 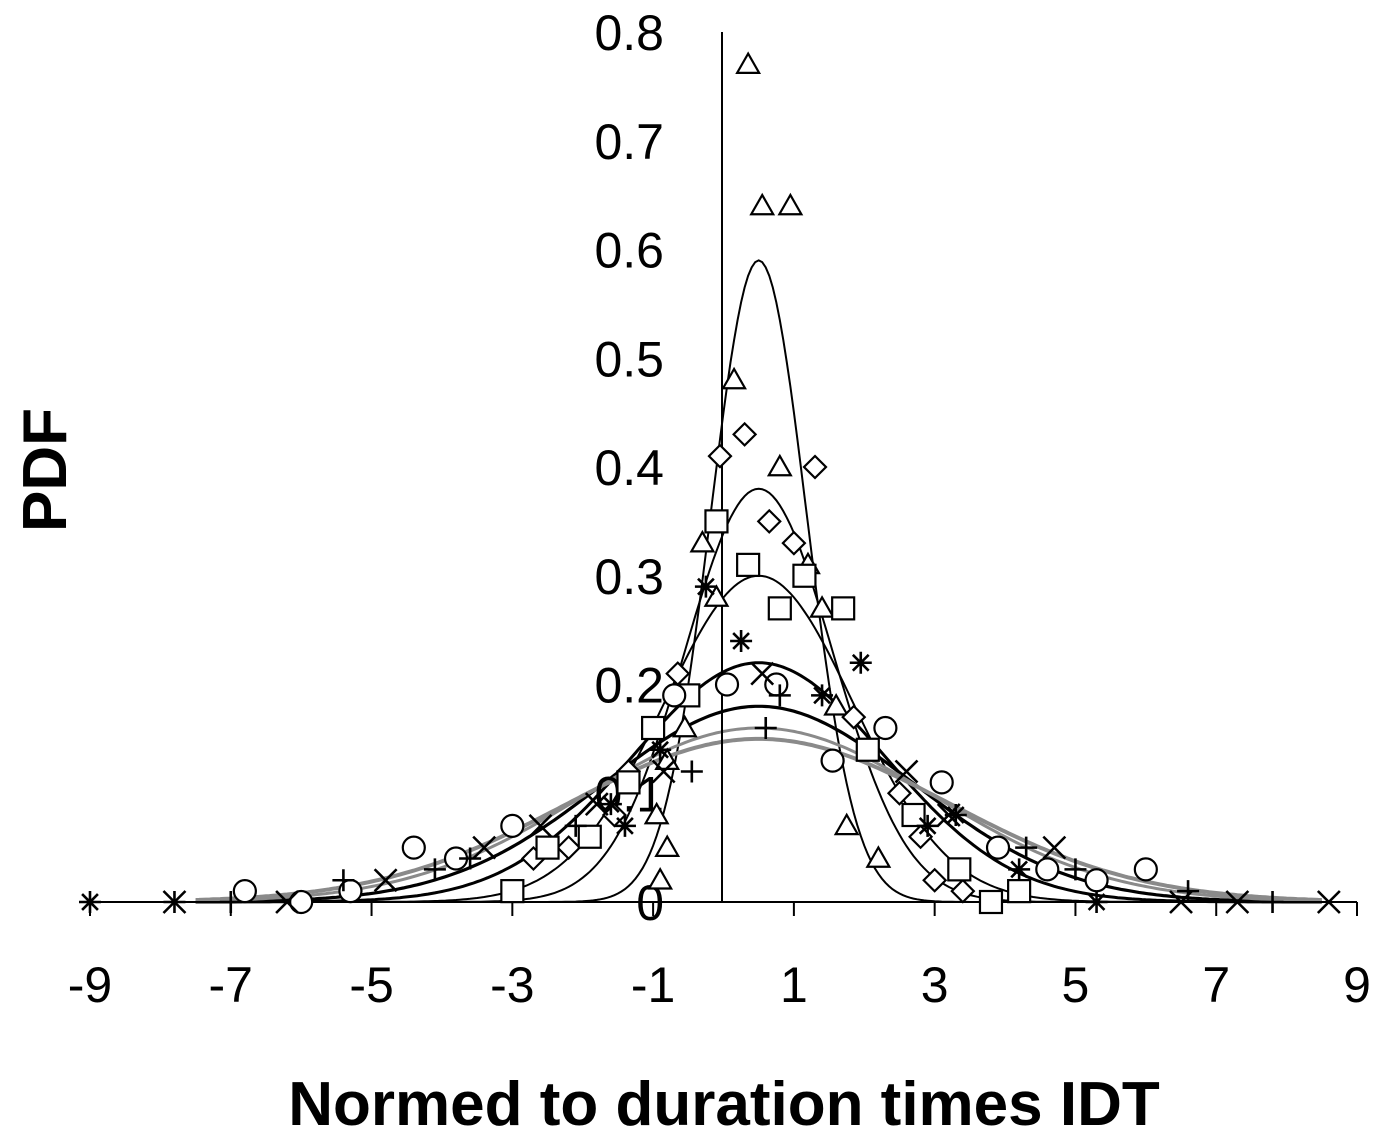 I want to click on y-tick-label: 0.5, so click(x=629, y=359).